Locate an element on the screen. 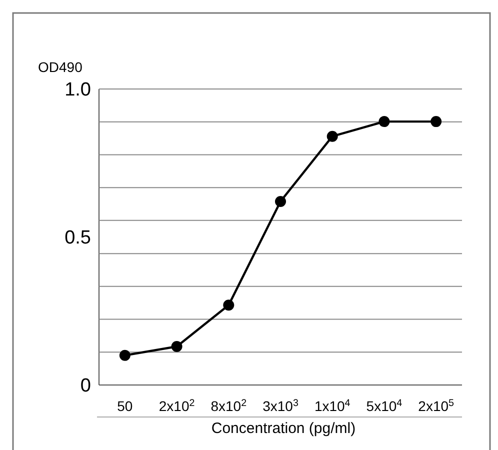 This screenshot has width=498, height=450. x-axis-title: Concentration (pg/ml) is located at coordinates (283, 428).